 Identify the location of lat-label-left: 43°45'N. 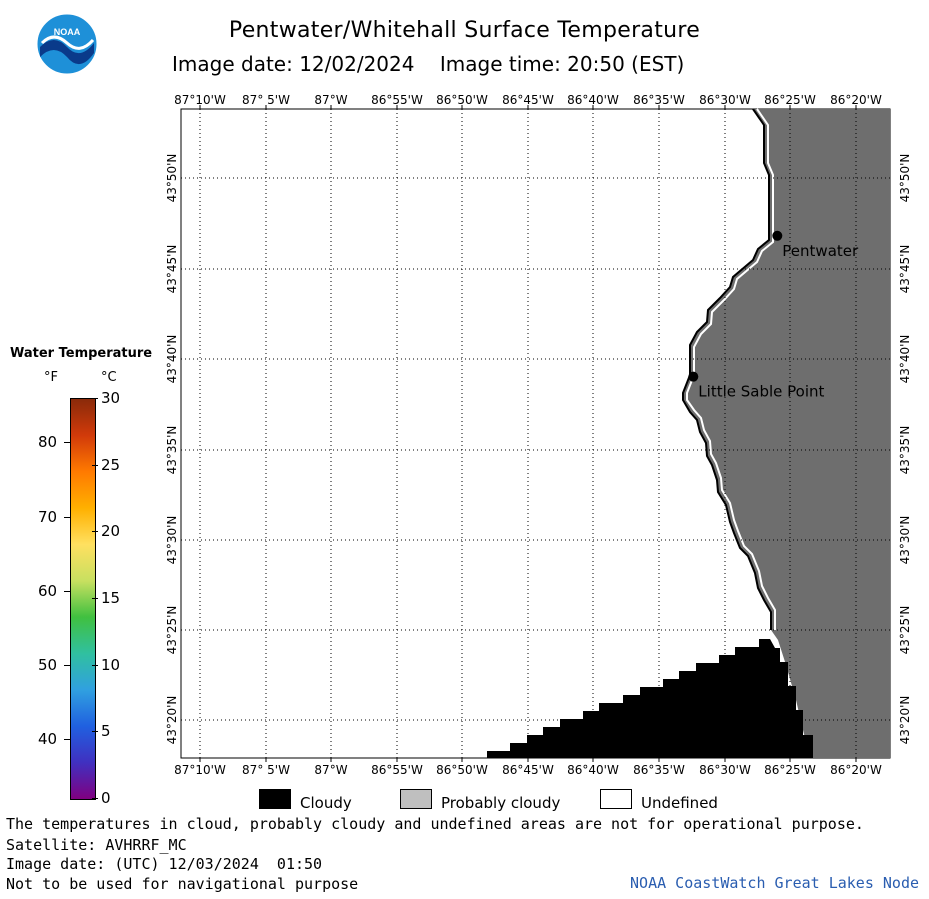
(172, 269).